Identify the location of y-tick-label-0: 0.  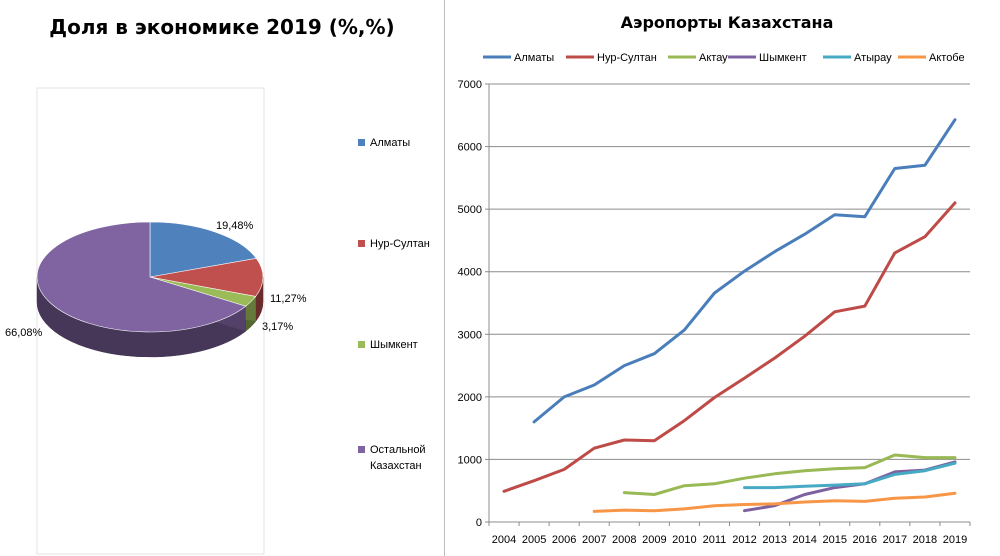
(479, 523).